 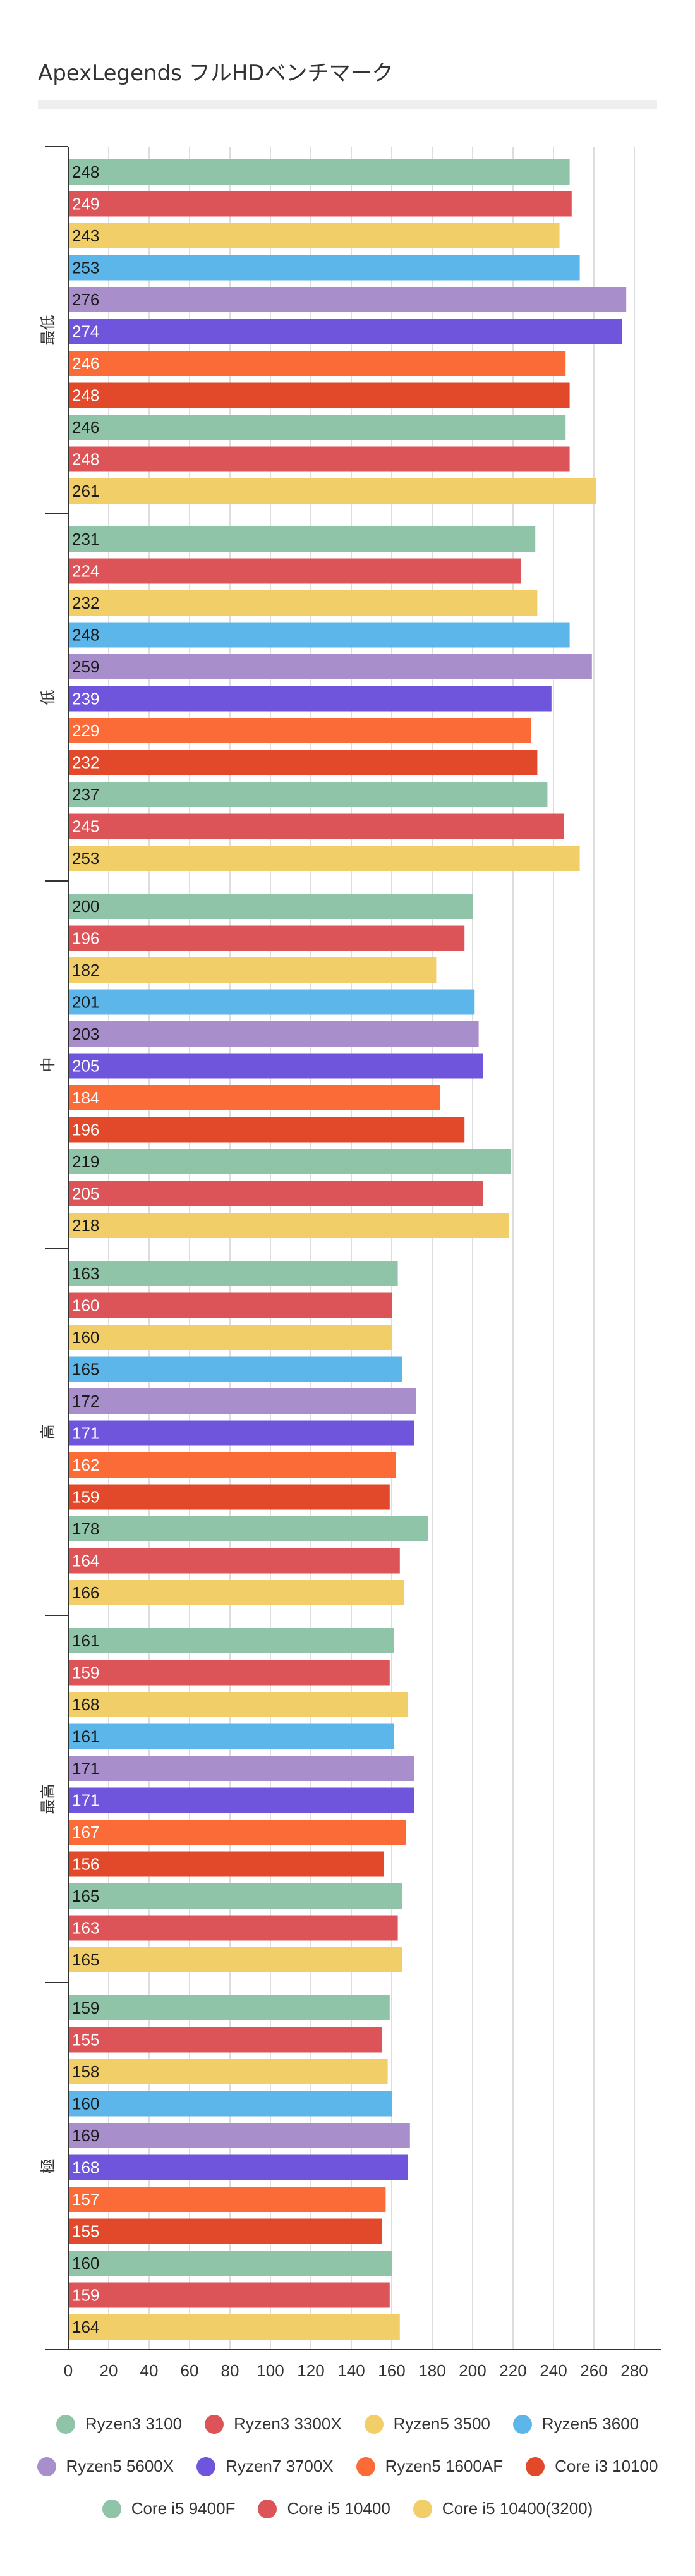 What do you see at coordinates (85, 1066) in the screenshot?
I see `bar-value-label: 205` at bounding box center [85, 1066].